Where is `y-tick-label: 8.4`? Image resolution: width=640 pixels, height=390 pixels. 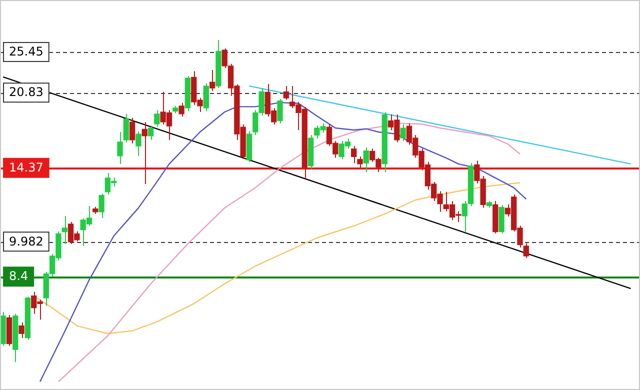 y-tick-label: 8.4 is located at coordinates (18, 276).